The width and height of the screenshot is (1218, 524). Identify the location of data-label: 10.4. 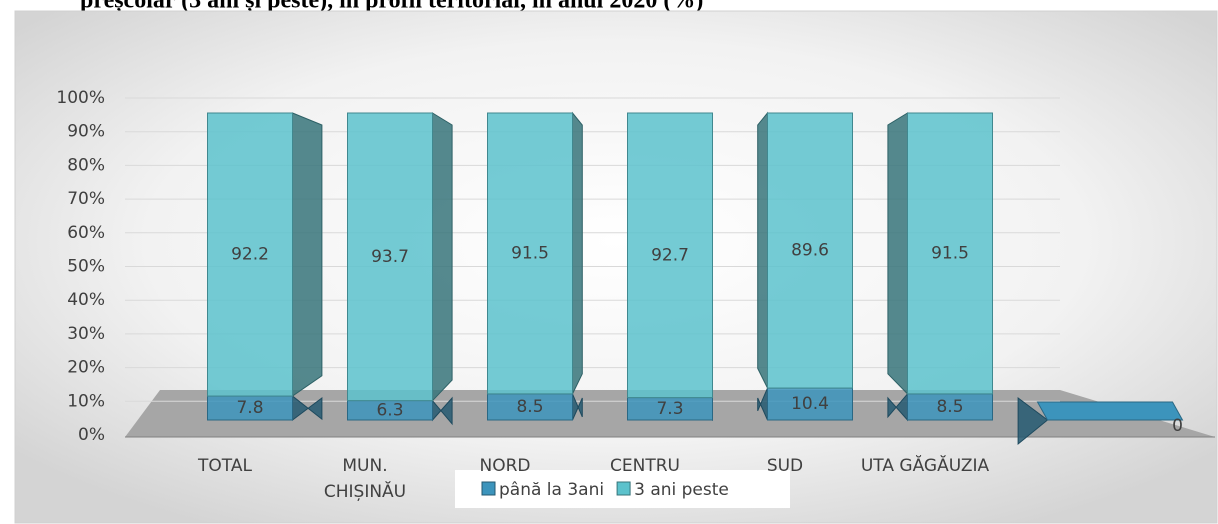
(810, 404).